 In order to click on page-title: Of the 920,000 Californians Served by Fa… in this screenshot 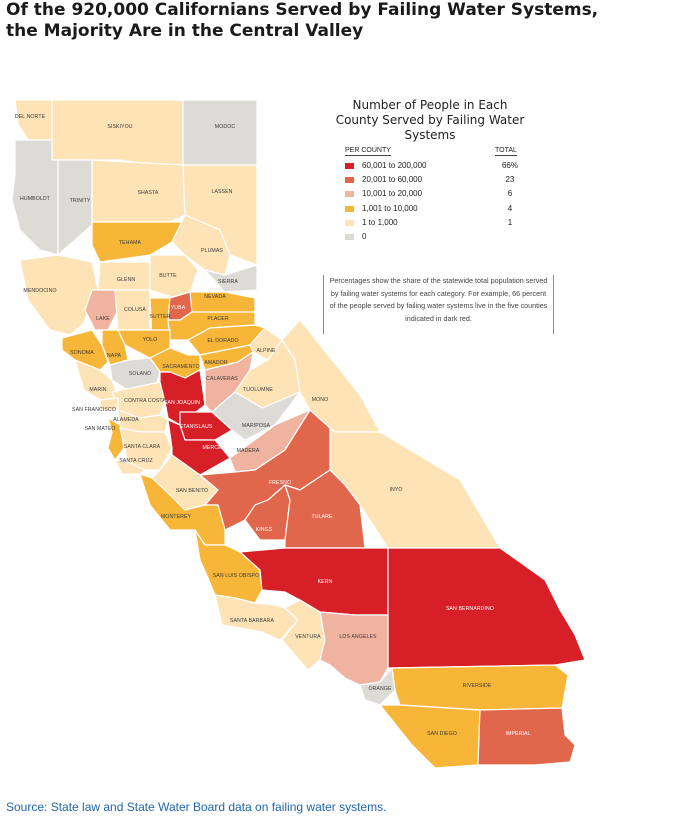, I will do `click(302, 20)`.